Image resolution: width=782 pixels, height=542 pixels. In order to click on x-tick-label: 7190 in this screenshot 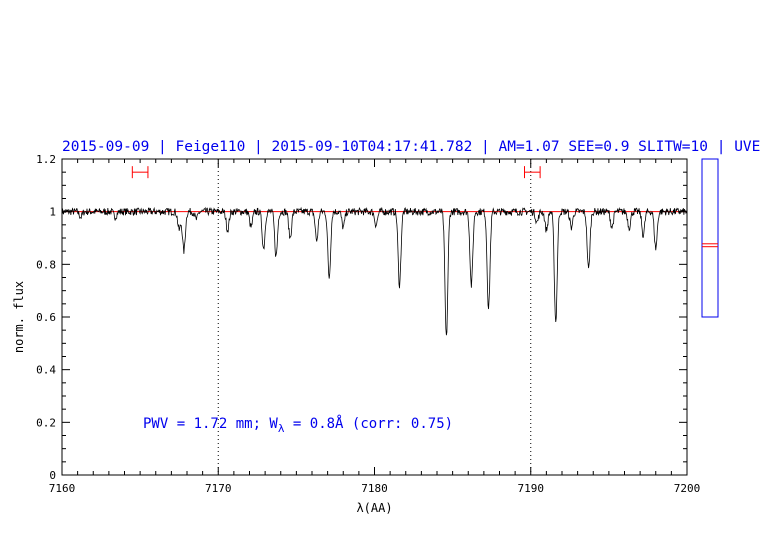, I will do `click(531, 488)`.